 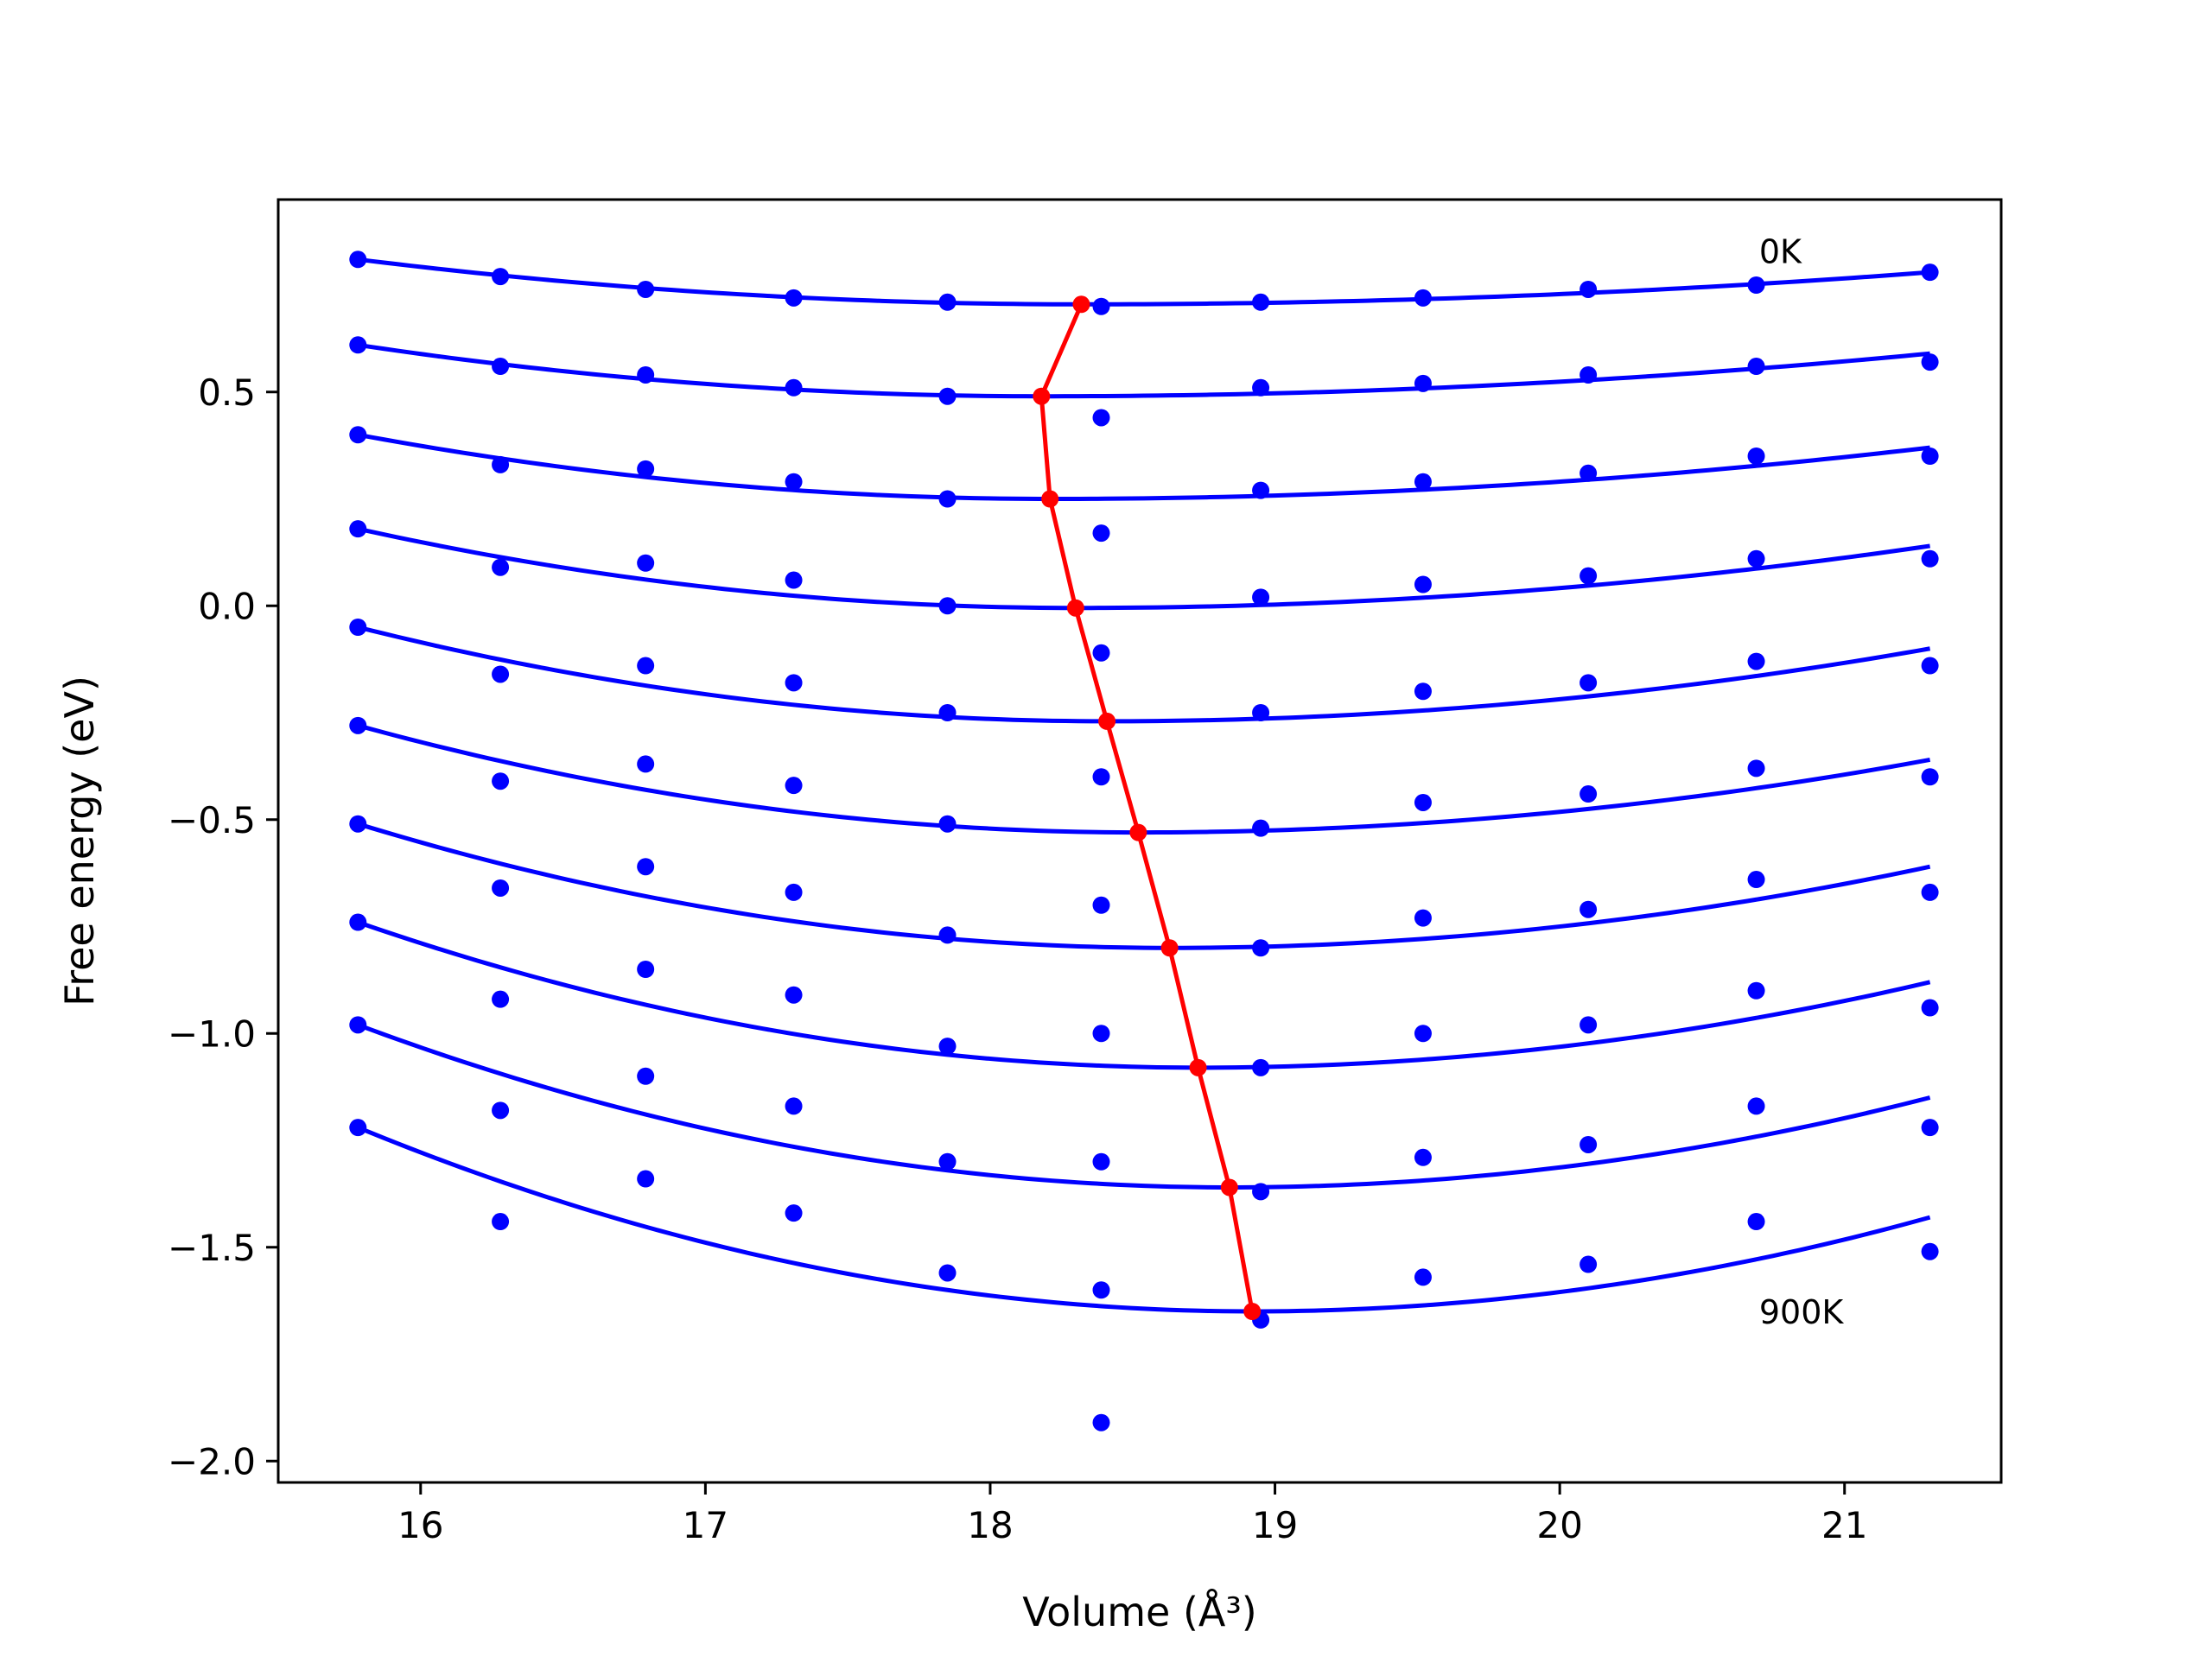 I want to click on annotations: 0K 900K, so click(x=1802, y=781).